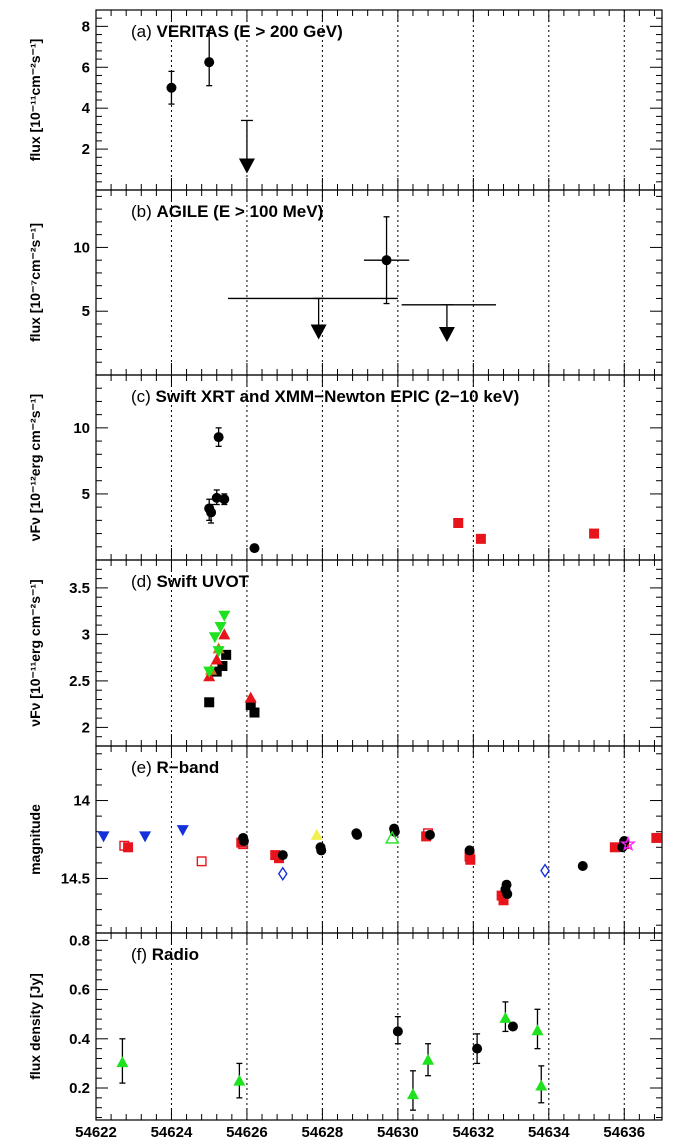 The width and height of the screenshot is (673, 1142). Describe the element at coordinates (549, 1132) in the screenshot. I see `x-tick-label: 54634` at that location.